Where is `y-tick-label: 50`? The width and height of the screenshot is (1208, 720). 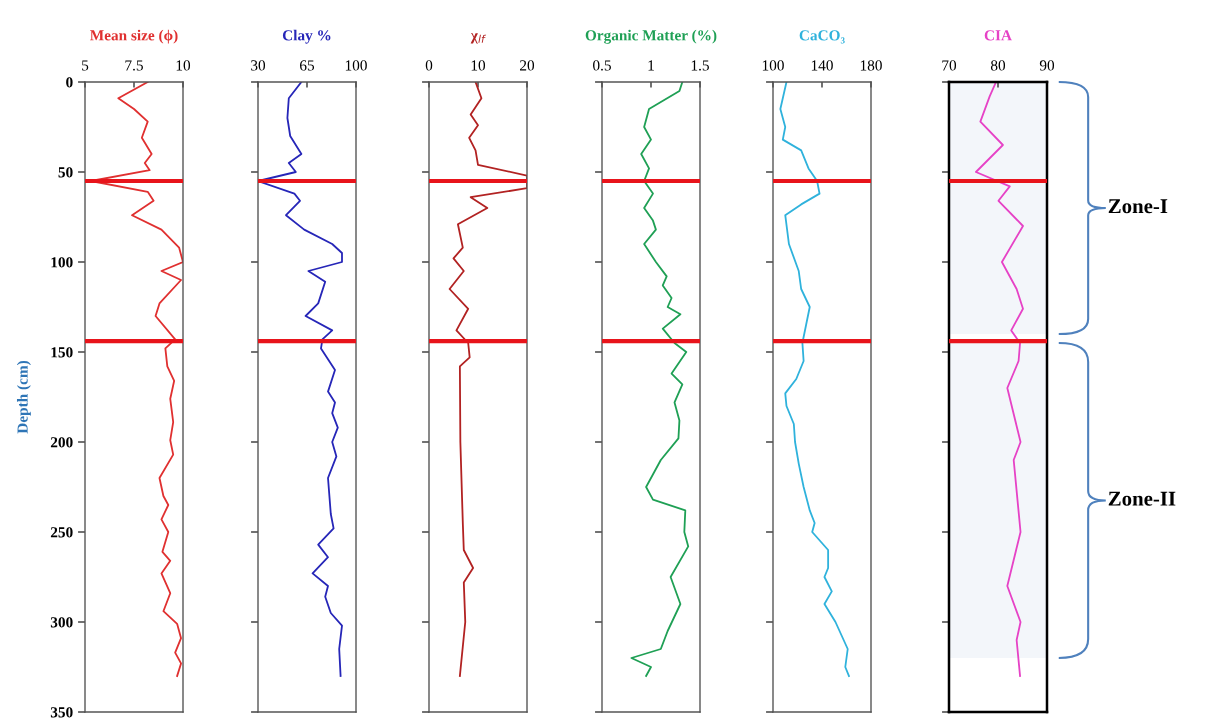 y-tick-label: 50 is located at coordinates (65, 172).